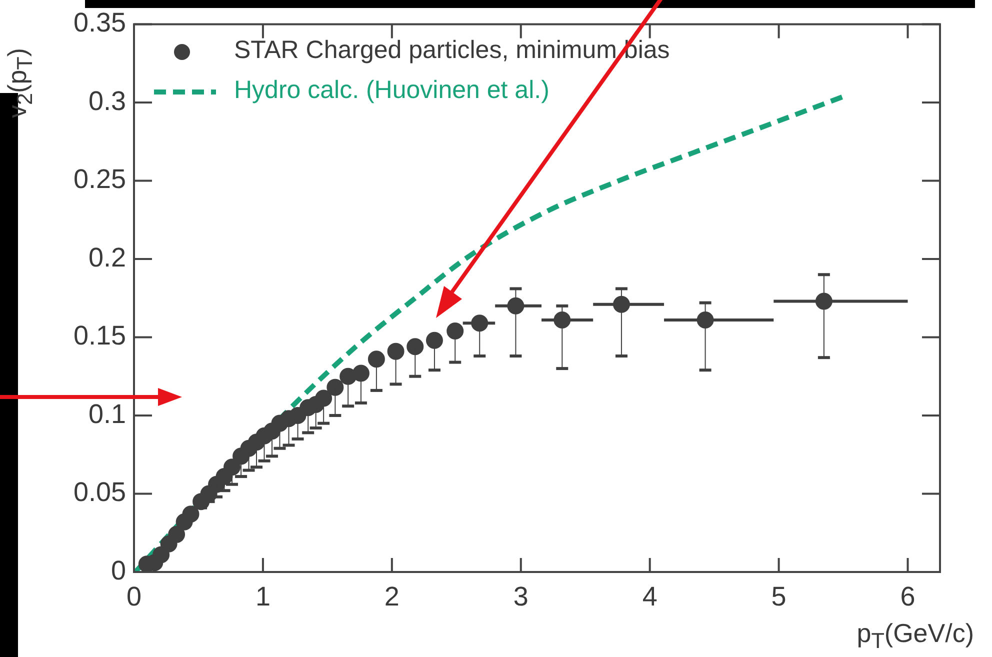 The image size is (992, 657). What do you see at coordinates (650, 597) in the screenshot?
I see `x-tick-label: 4` at bounding box center [650, 597].